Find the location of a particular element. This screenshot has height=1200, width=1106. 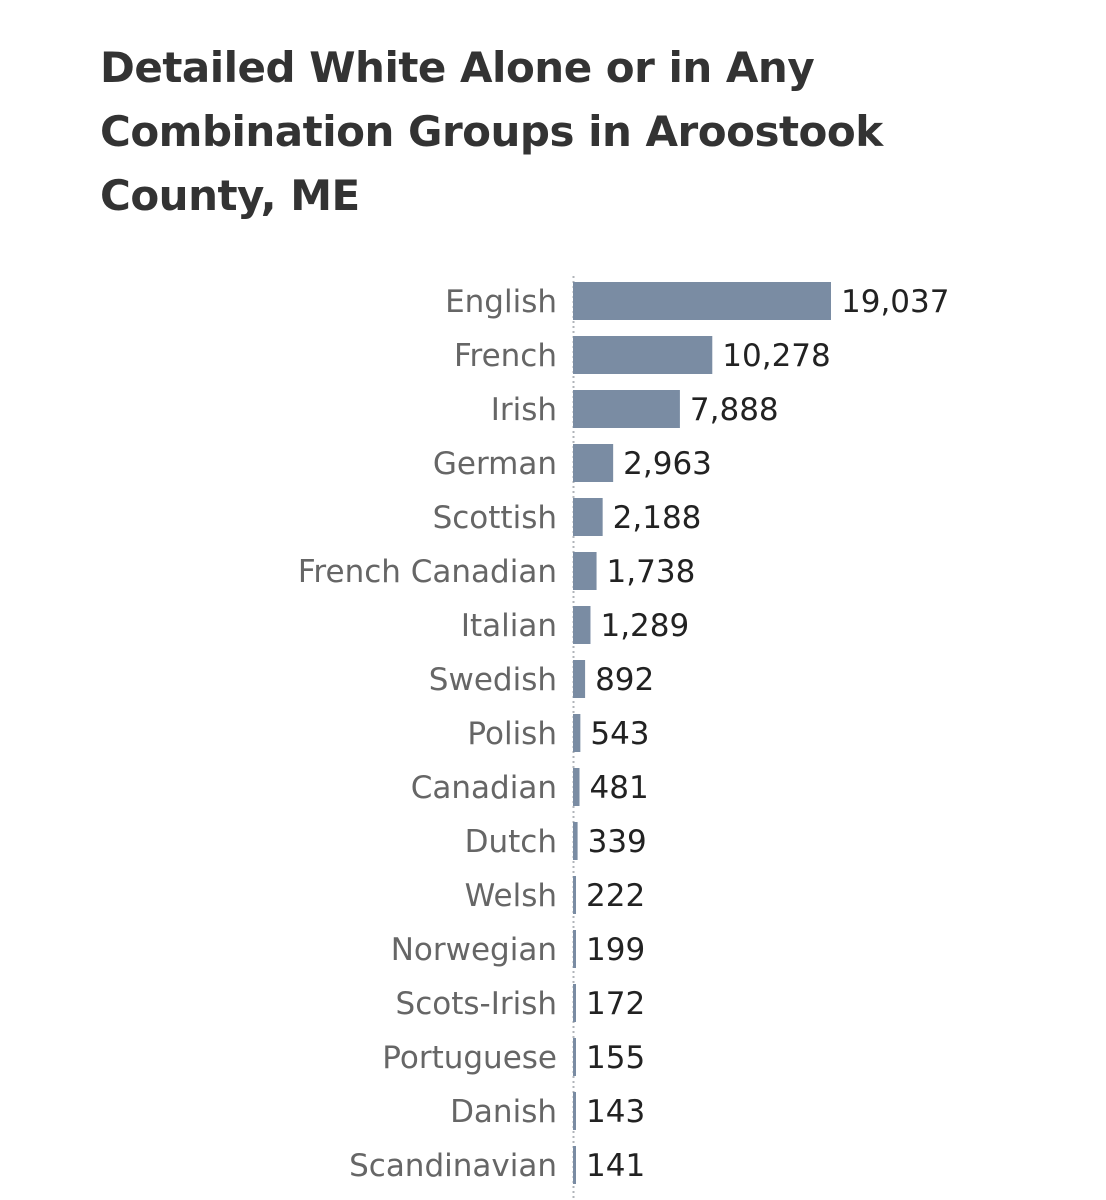

category-label: Scottish is located at coordinates (495, 518).